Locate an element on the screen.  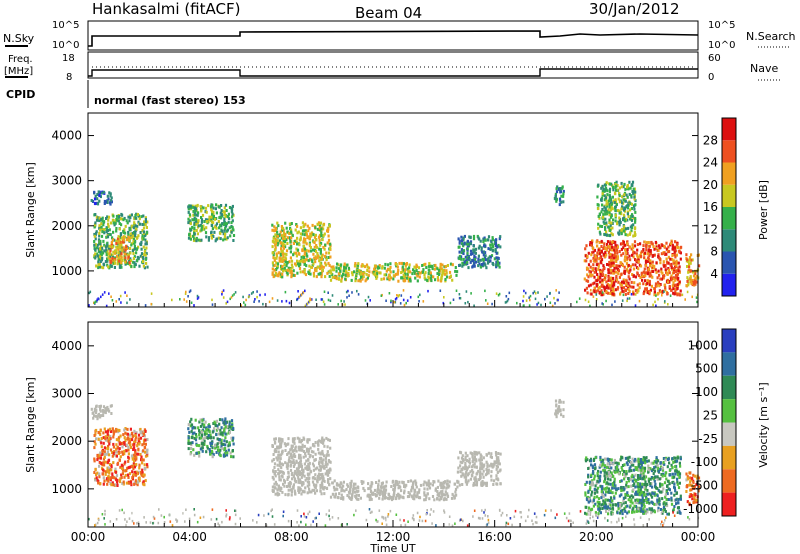
nsearch-label: N.Search is located at coordinates (771, 36).